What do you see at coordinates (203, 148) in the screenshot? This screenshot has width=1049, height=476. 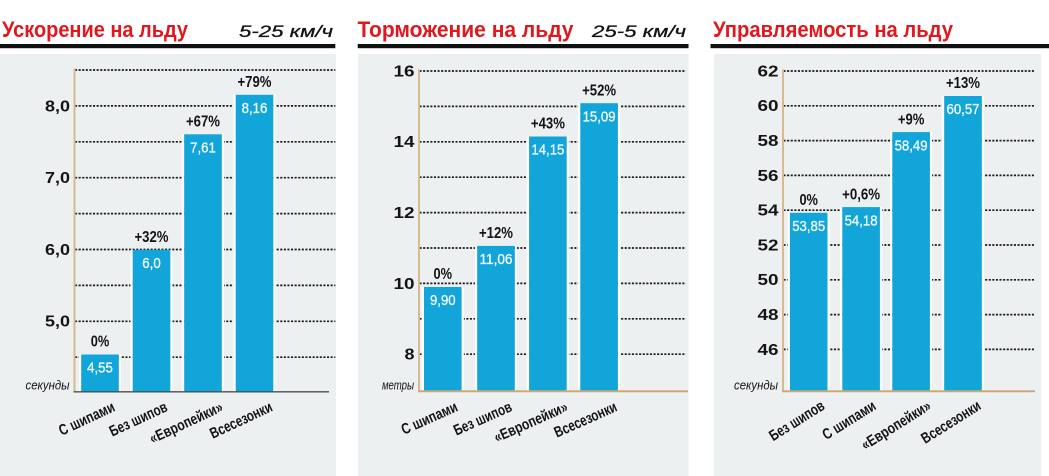 I see `svg-text: 7,61` at bounding box center [203, 148].